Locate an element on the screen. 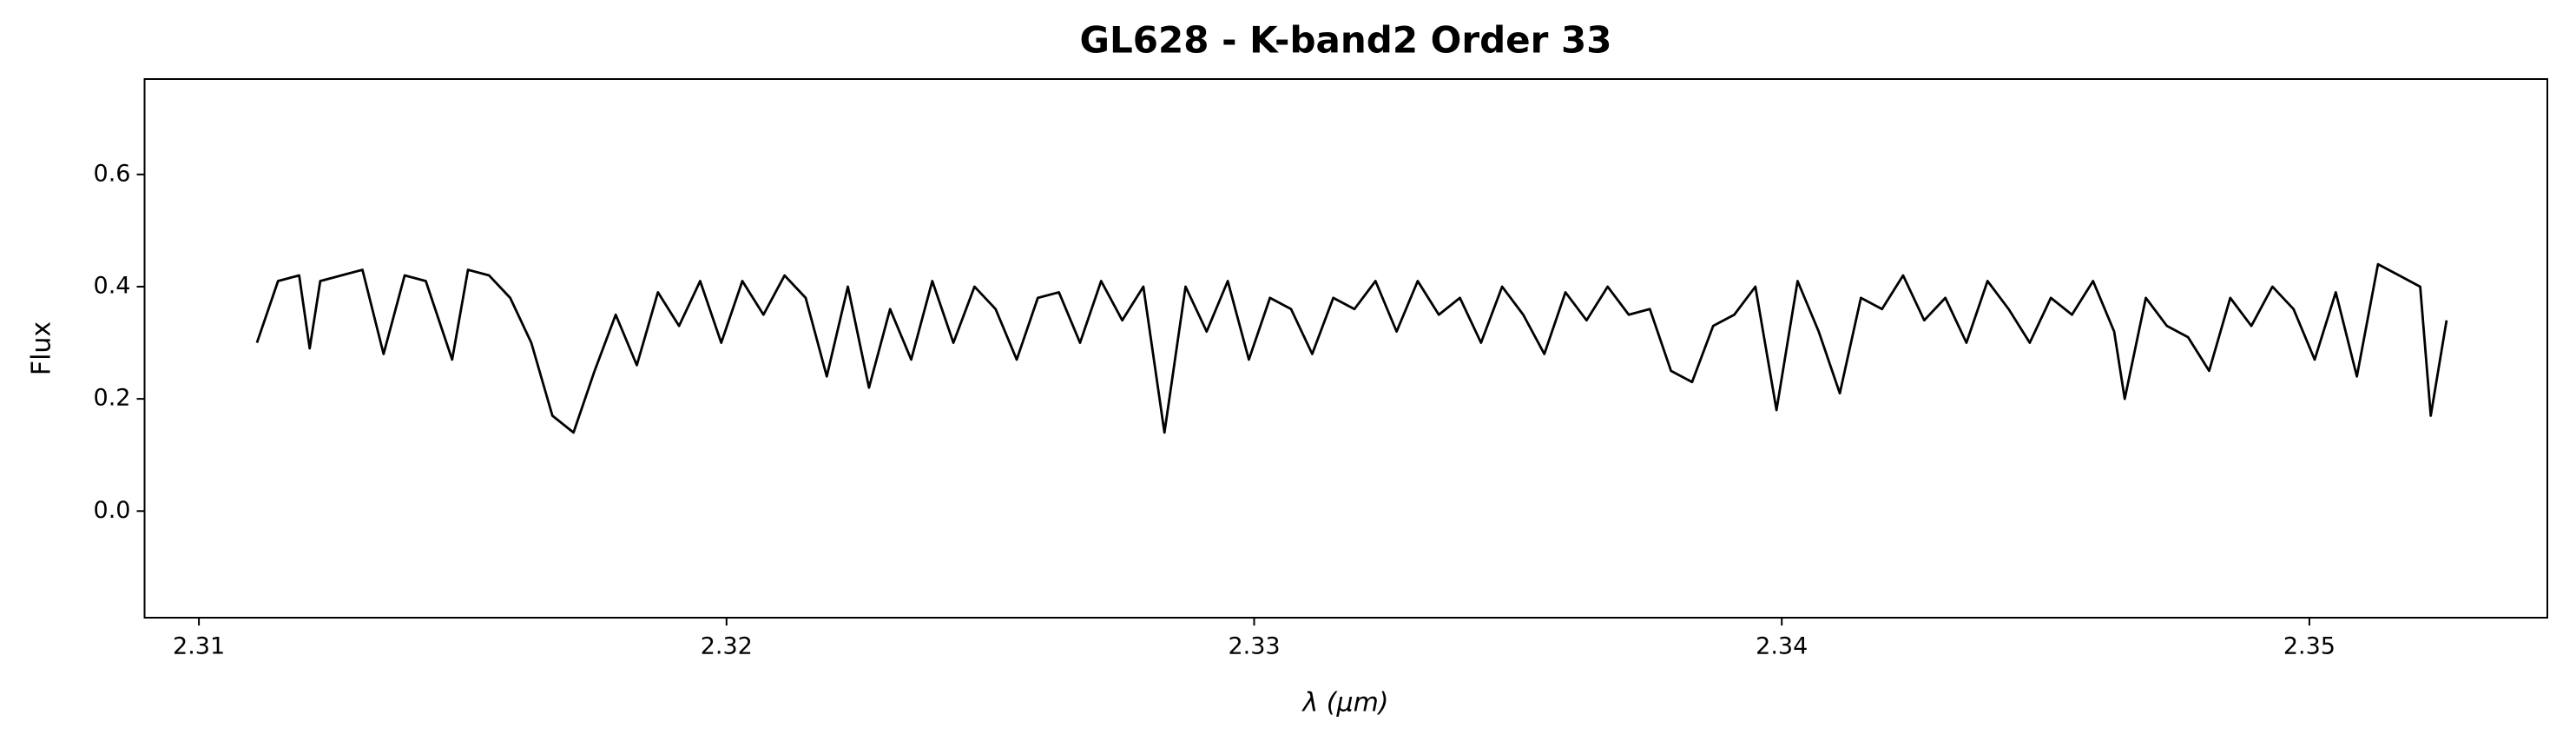  x-tick-label: 2.33 is located at coordinates (1254, 646).